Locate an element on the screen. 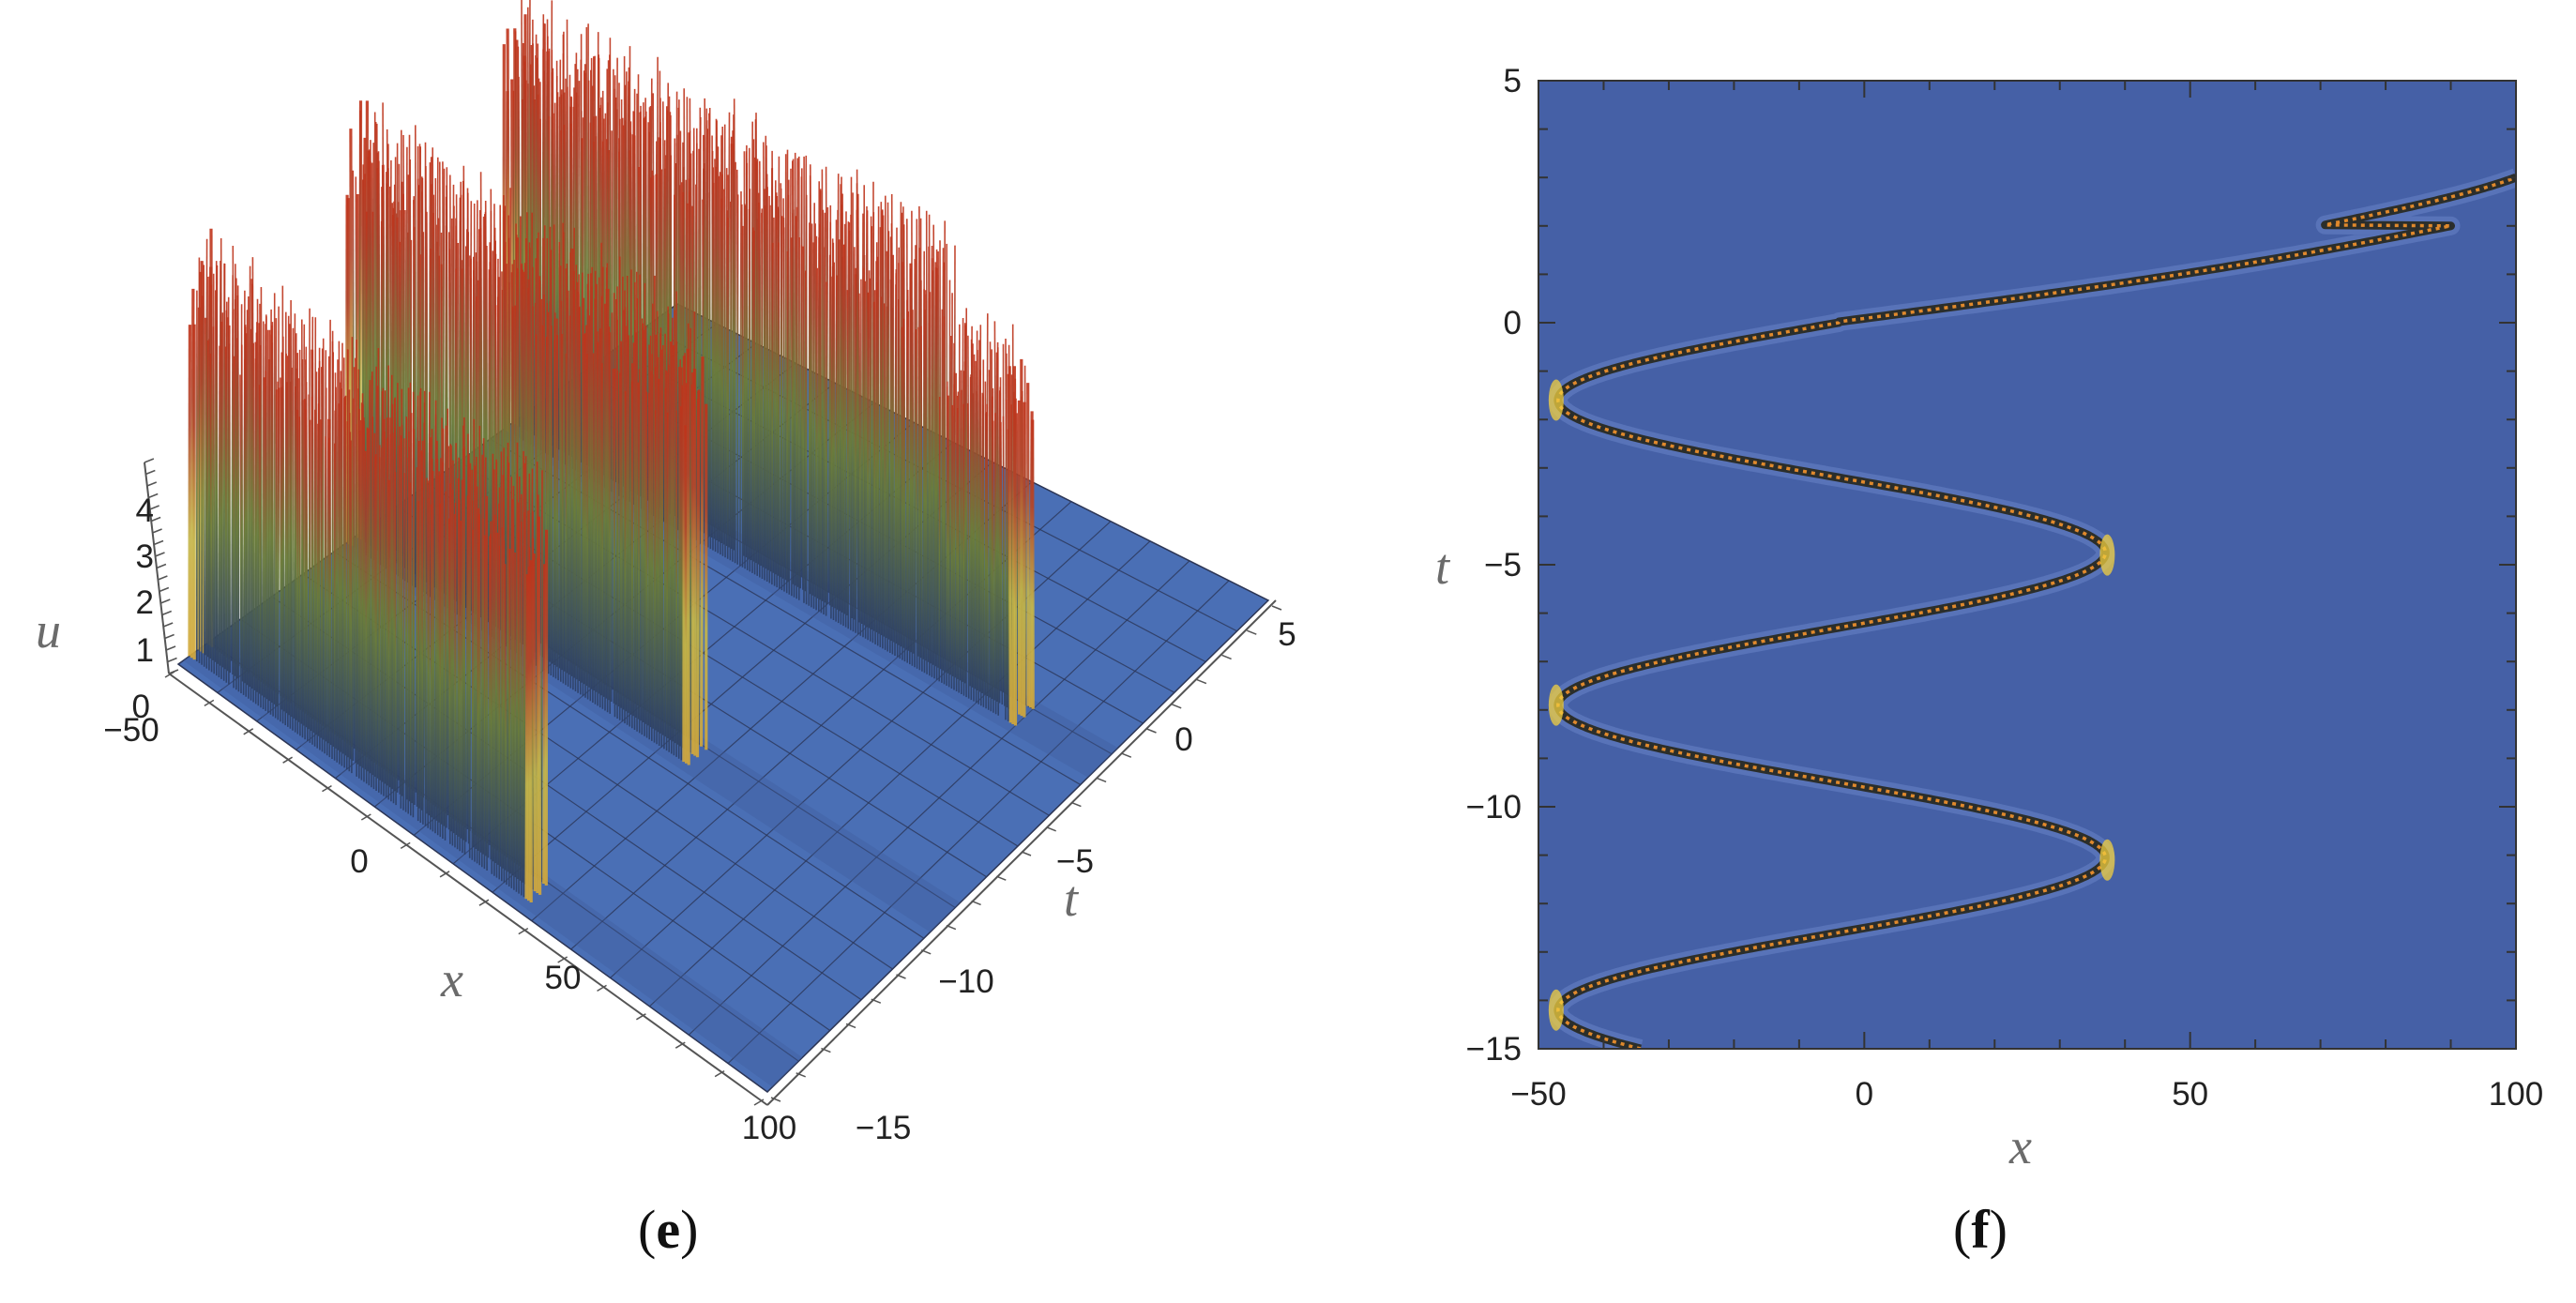  y-tick-label: −10 is located at coordinates (1494, 807).